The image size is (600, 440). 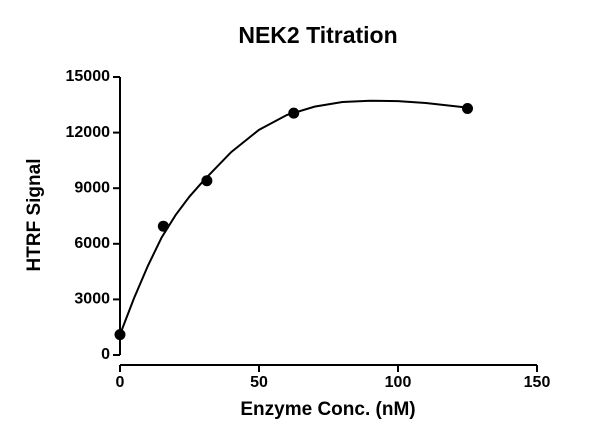 I want to click on y-tick-label: 0, so click(x=105, y=354).